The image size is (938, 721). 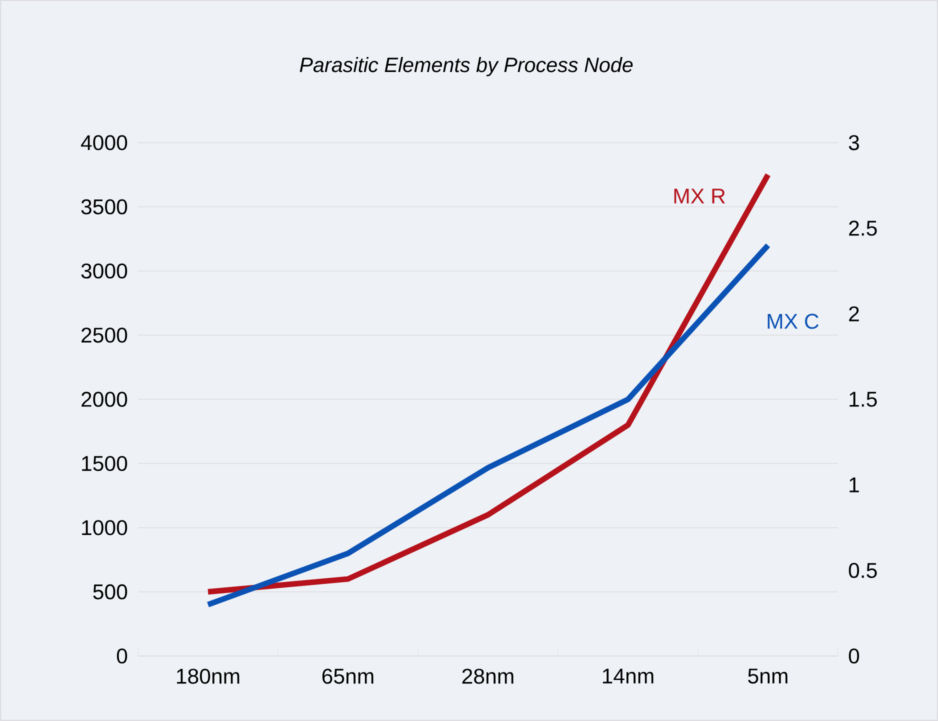 I want to click on y-tick-label: 3500, so click(x=104, y=206).